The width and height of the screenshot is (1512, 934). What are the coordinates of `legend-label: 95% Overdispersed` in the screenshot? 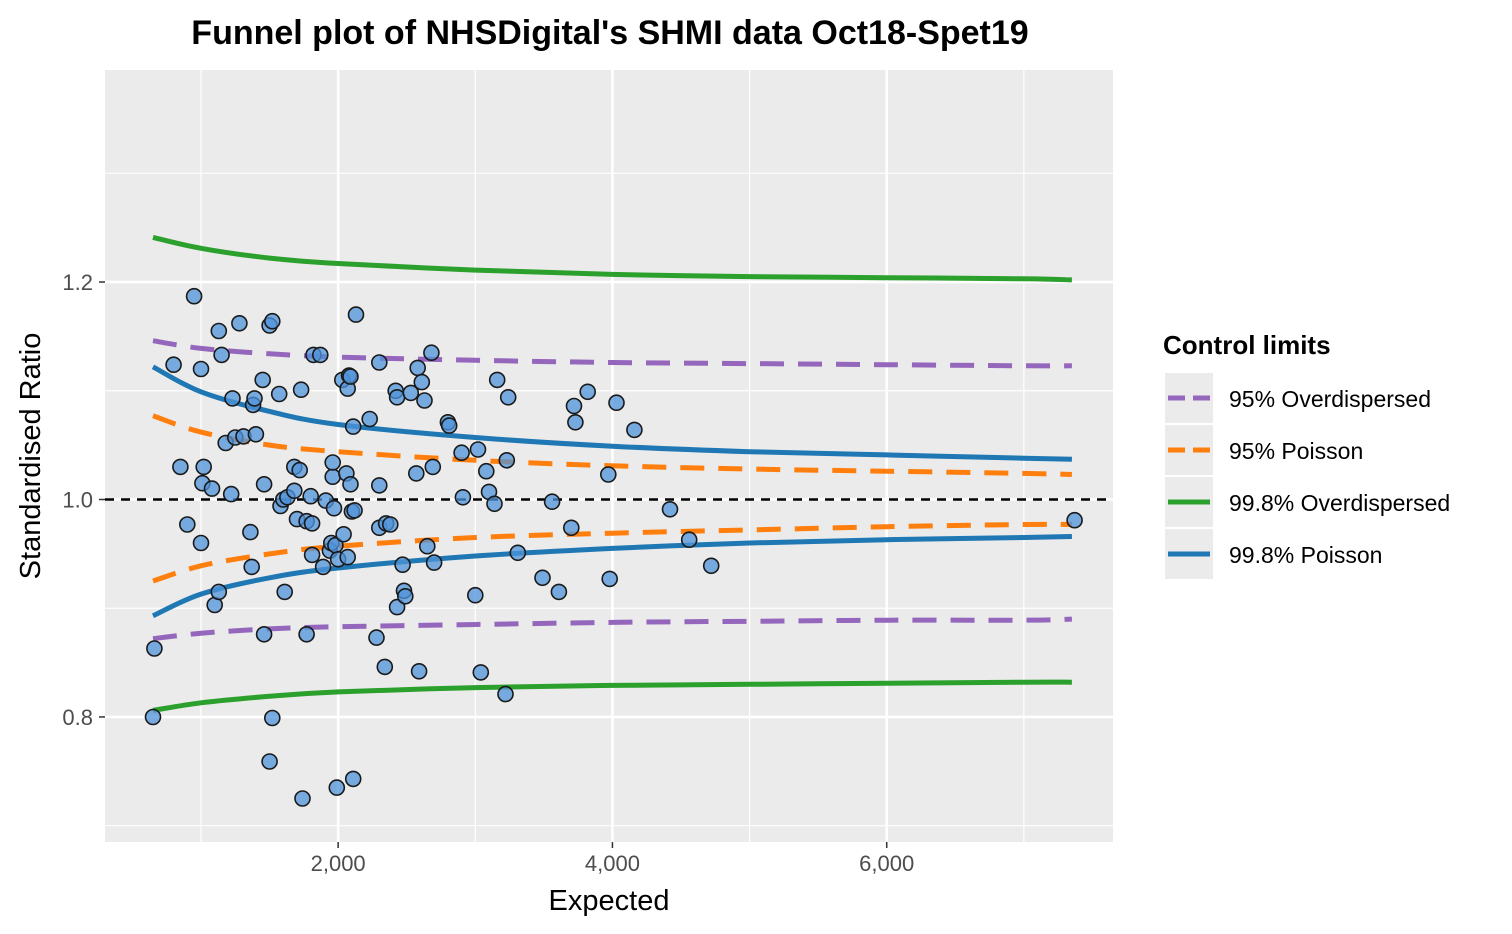 It's located at (1330, 399).